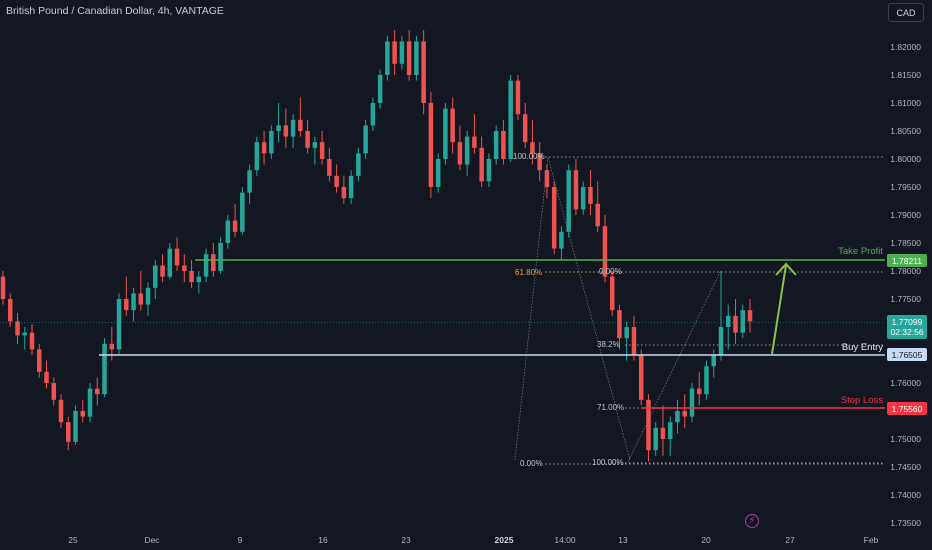 This screenshot has width=932, height=550. I want to click on fib-retracement-right: 0.00% 38.2% 71.00% 100.00%, so click(738, 367).